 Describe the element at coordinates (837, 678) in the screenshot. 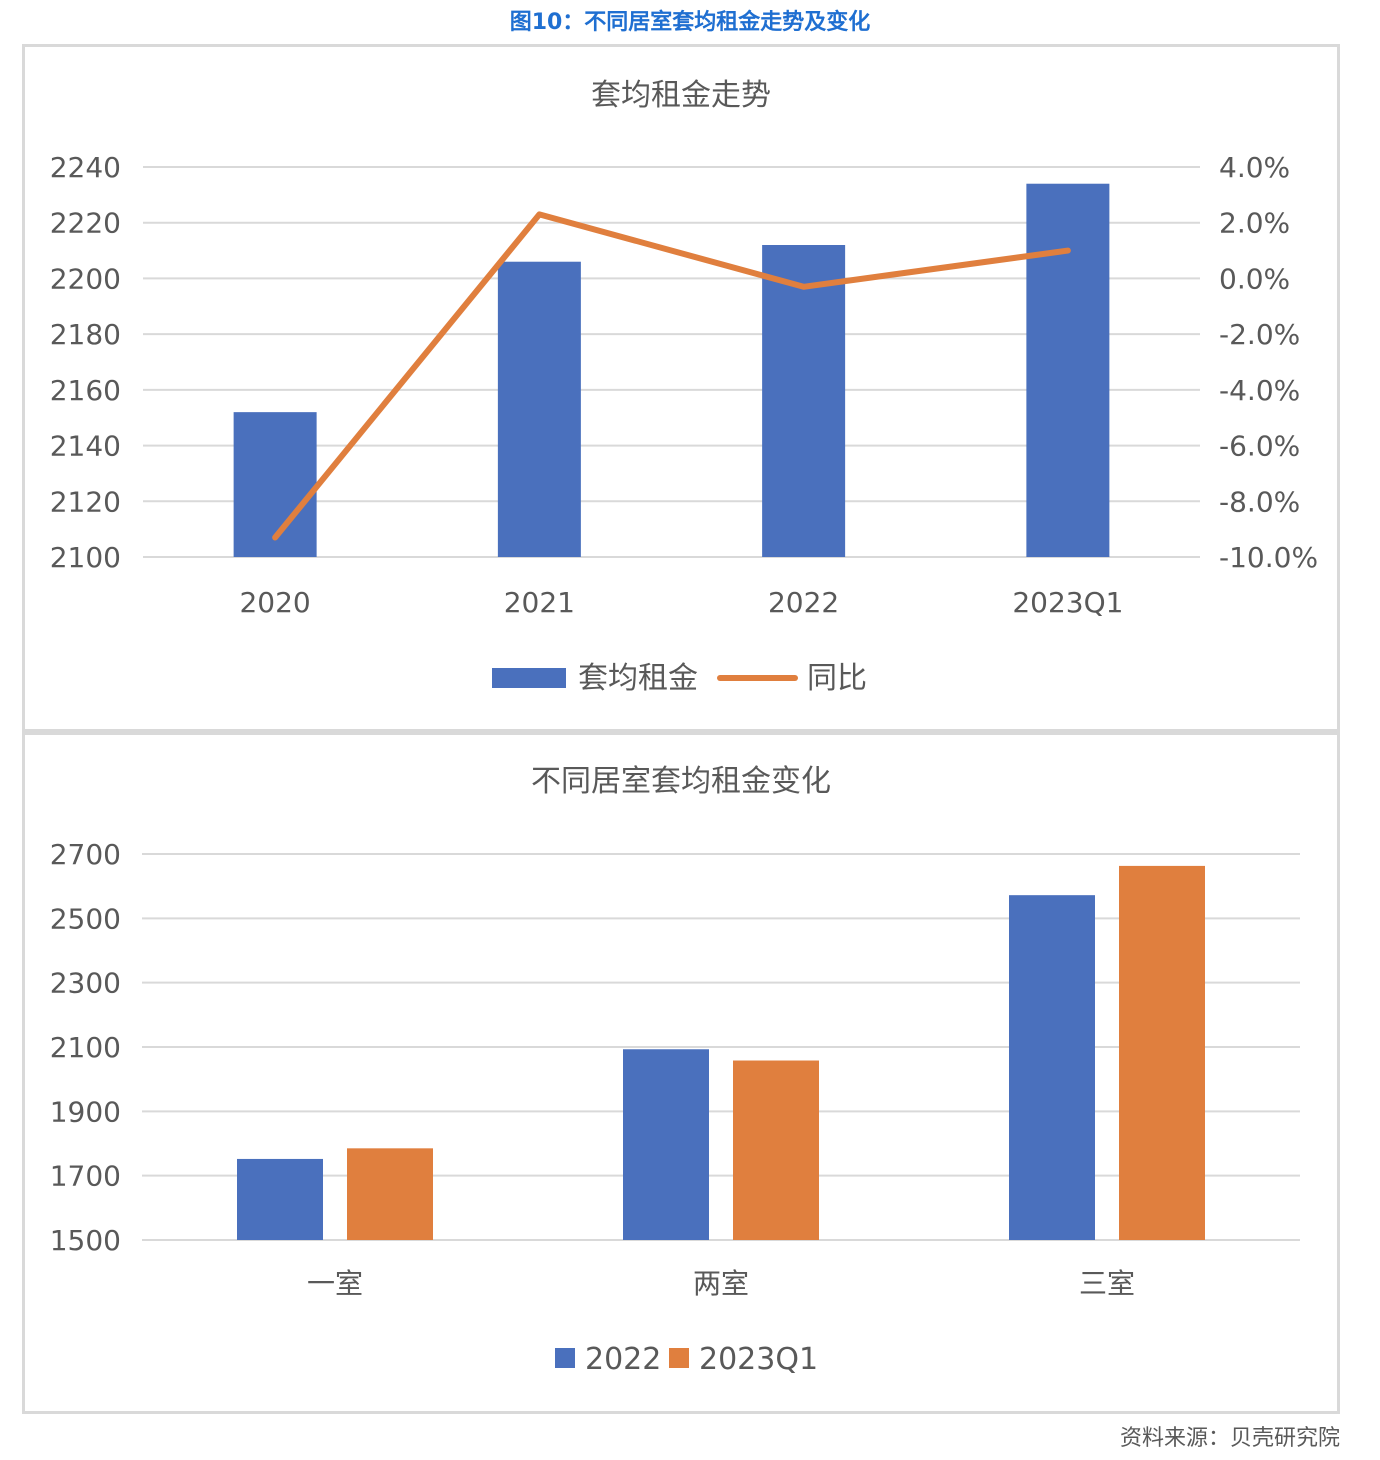

I see `legend-label-yoy: 同比` at that location.